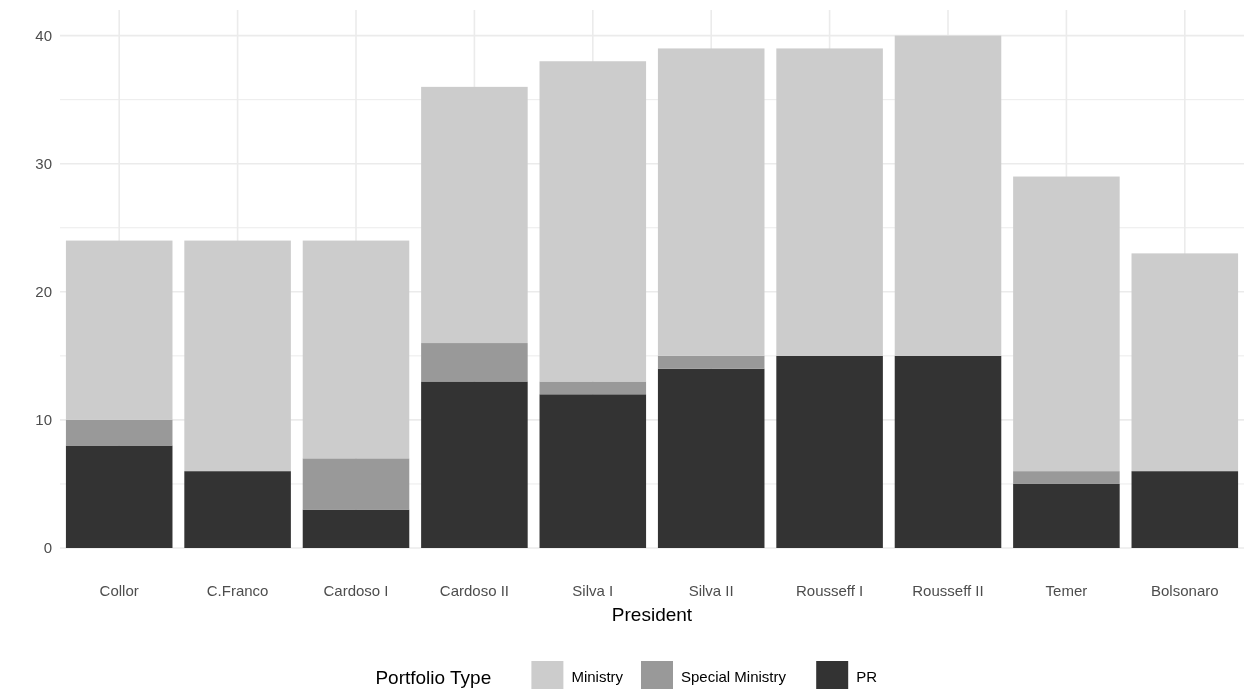 The height and width of the screenshot is (689, 1252). Describe the element at coordinates (43, 292) in the screenshot. I see `y-tick-label: 20` at that location.